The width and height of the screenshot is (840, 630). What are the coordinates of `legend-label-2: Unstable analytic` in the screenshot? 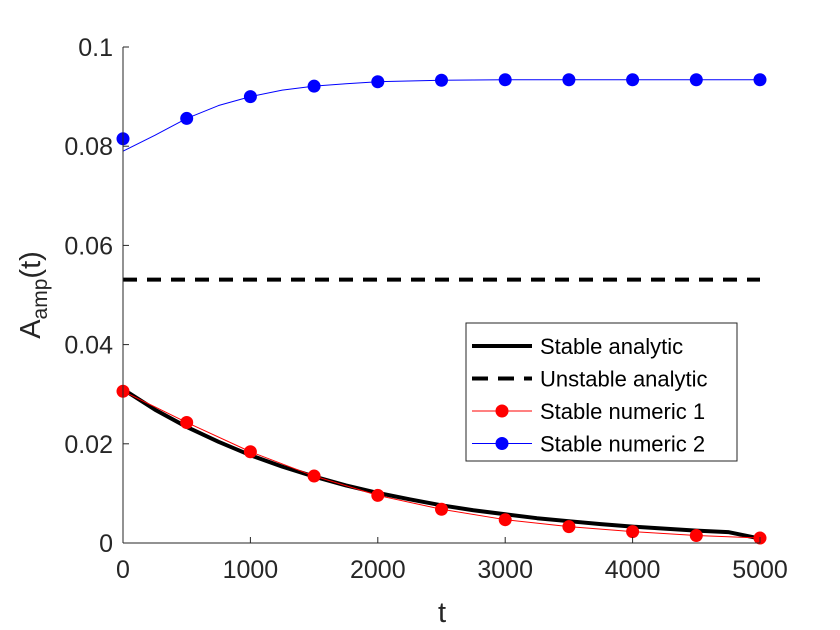 It's located at (624, 379).